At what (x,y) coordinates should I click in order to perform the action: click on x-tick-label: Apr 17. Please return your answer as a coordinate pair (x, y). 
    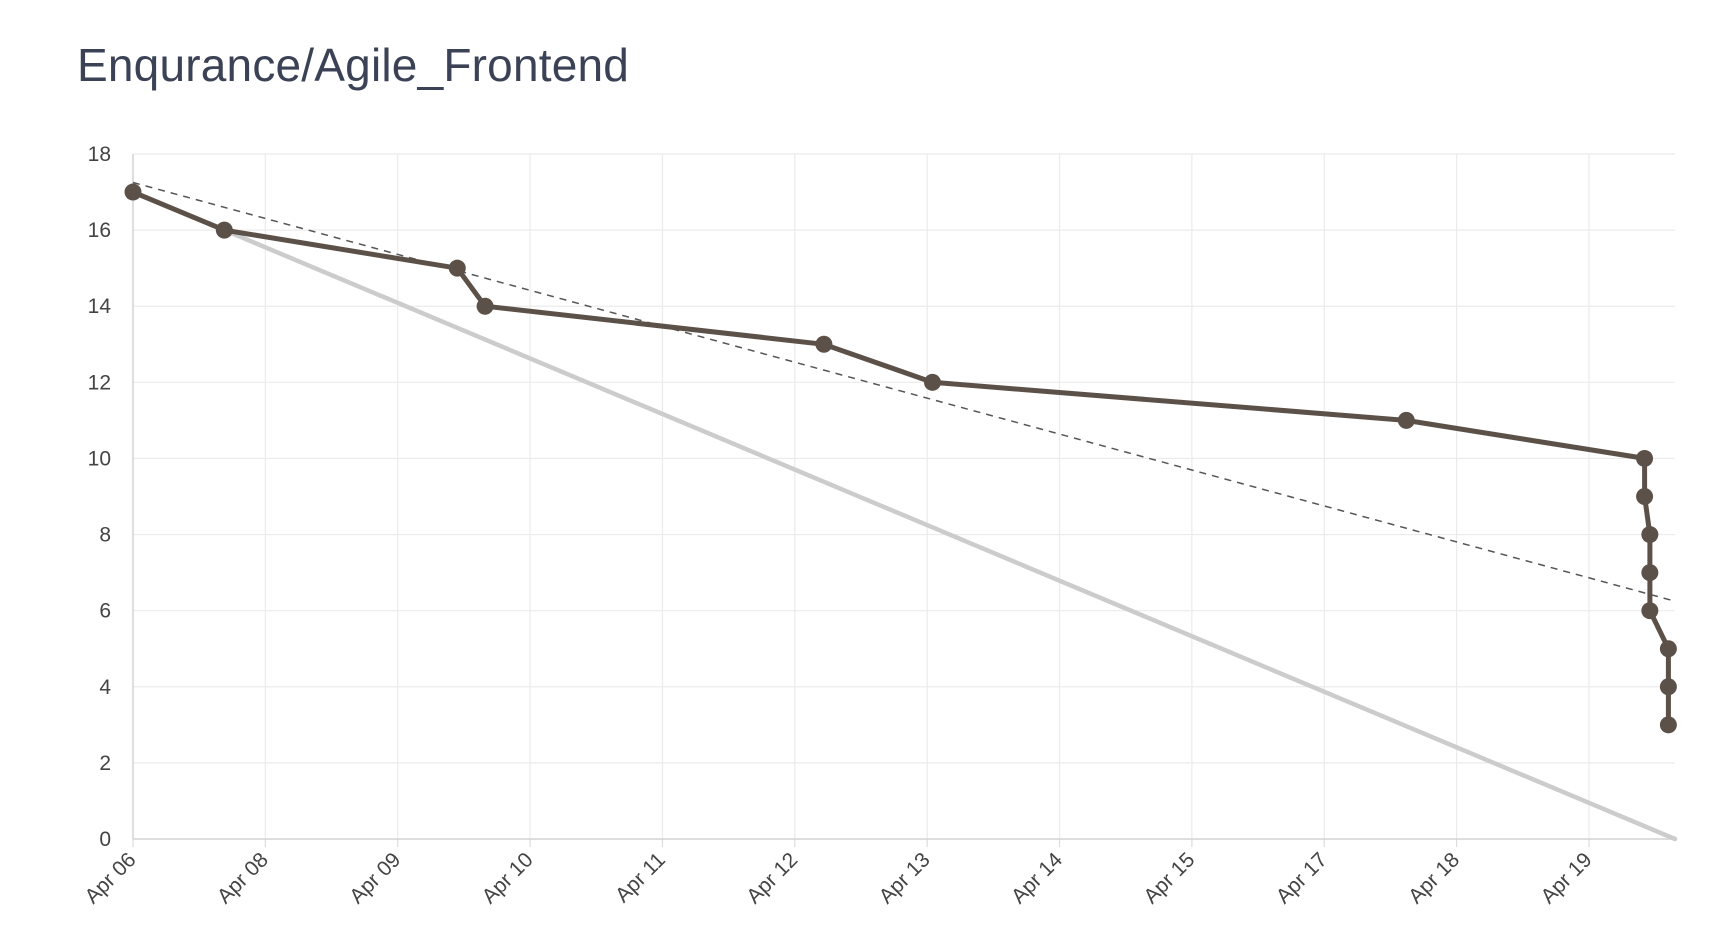
    Looking at the image, I should click on (1302, 878).